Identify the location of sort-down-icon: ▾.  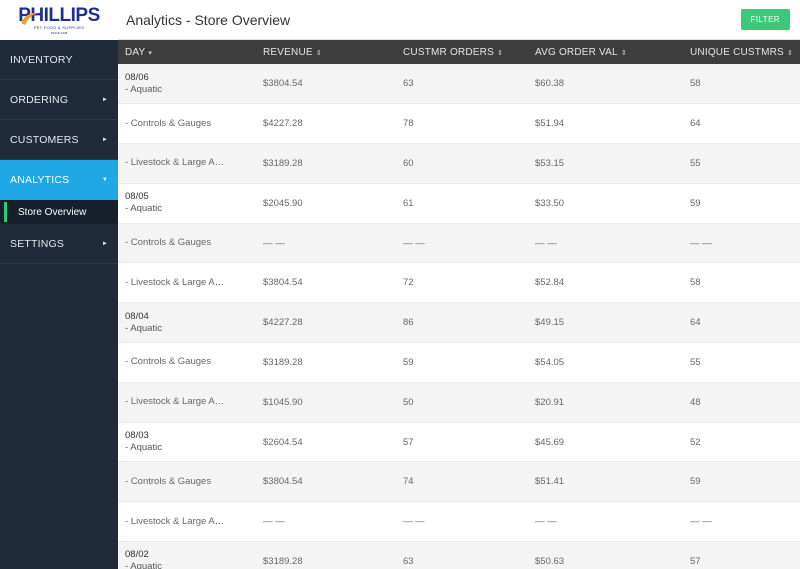
(150, 53).